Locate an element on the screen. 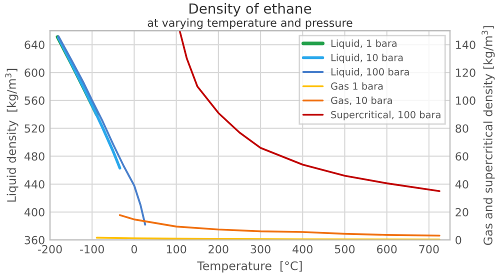  chart-title: Density of ethane is located at coordinates (251, 9).